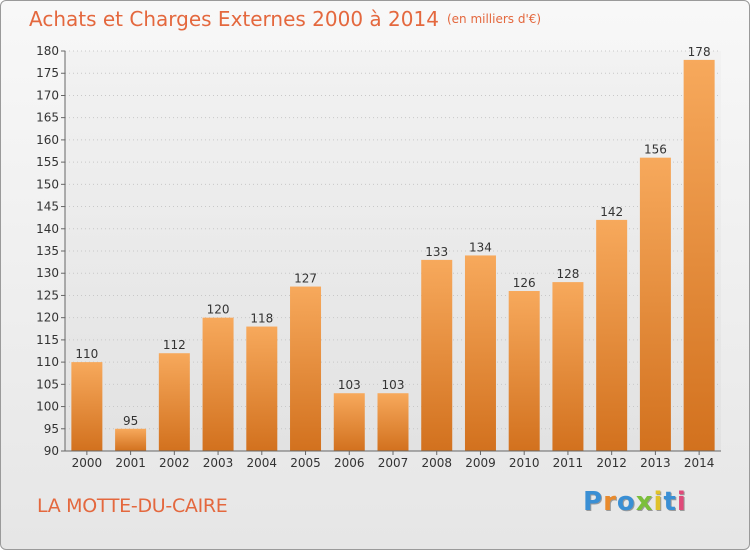 This screenshot has width=750, height=550. I want to click on proxiti-logo: Proxiti, so click(635, 502).